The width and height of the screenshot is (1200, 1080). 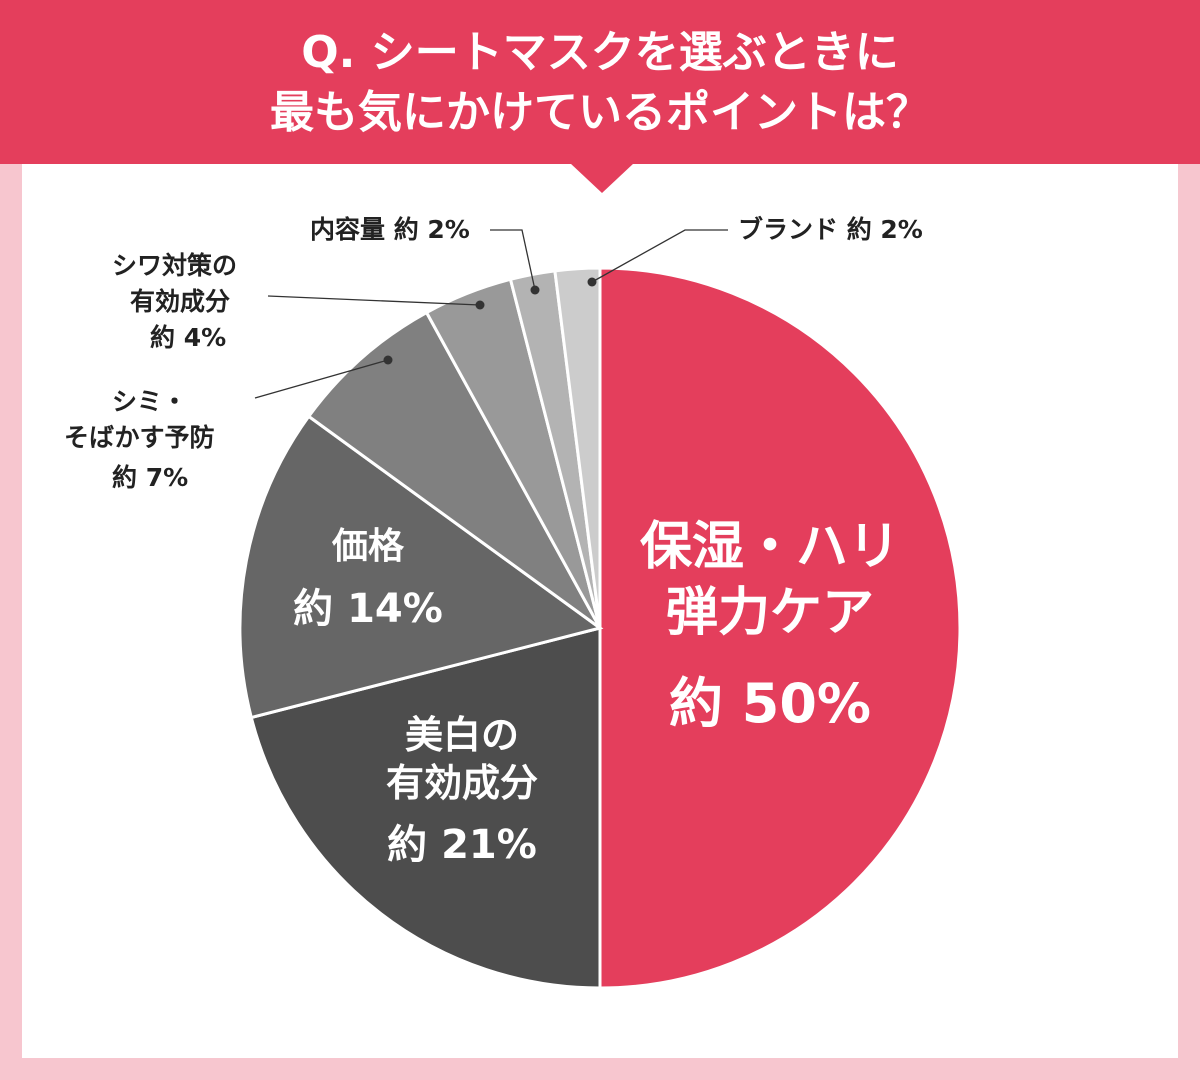 I want to click on slice-value-4: 約 7%, so click(x=150, y=477).